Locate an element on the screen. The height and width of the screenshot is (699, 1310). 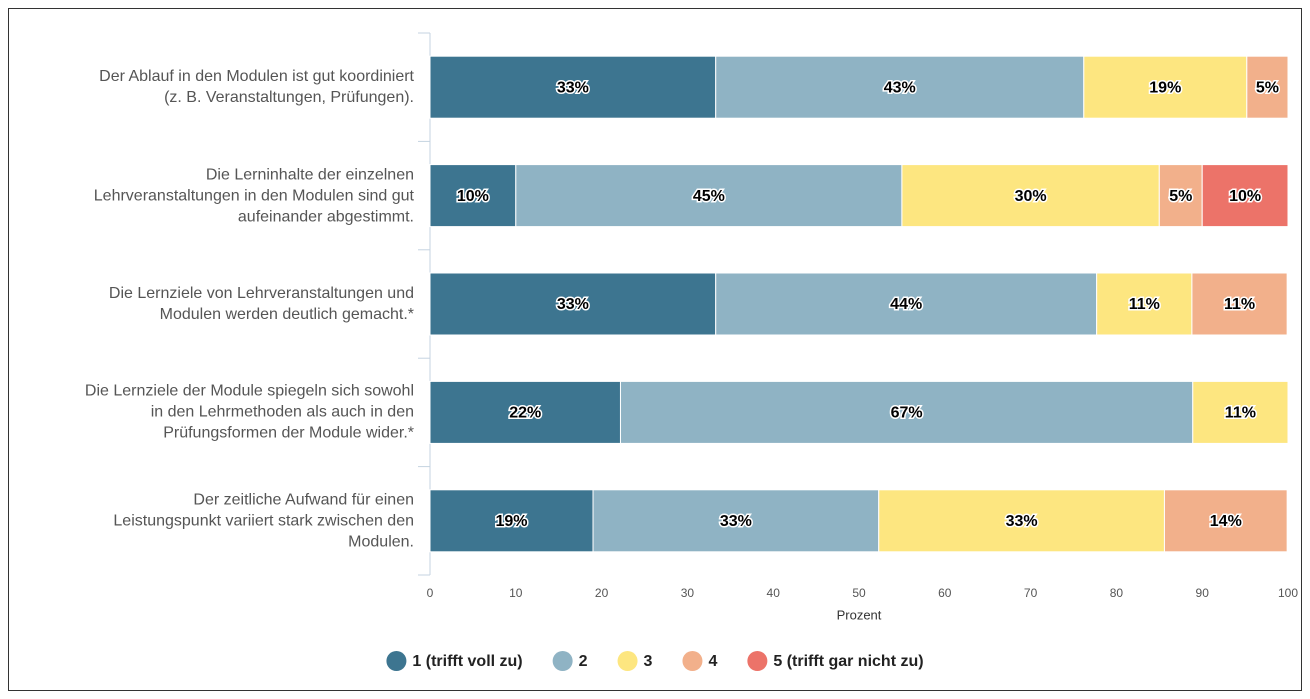
x-tick-label: 40 is located at coordinates (774, 593).